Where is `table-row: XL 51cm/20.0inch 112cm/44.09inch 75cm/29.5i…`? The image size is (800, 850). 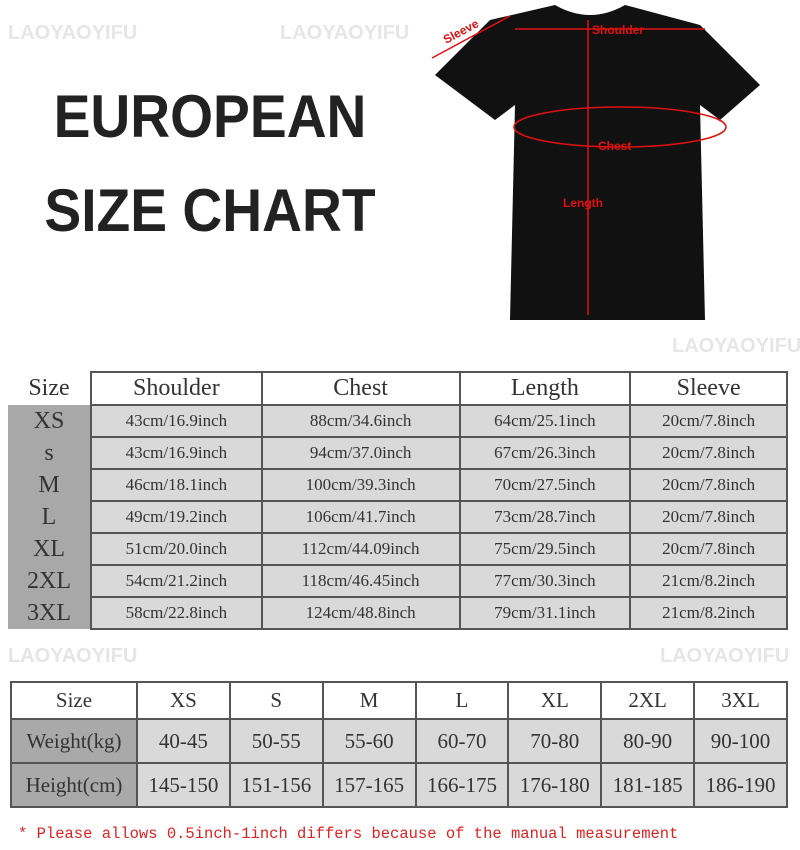 table-row: XL 51cm/20.0inch 112cm/44.09inch 75cm/29.5i… is located at coordinates (398, 549).